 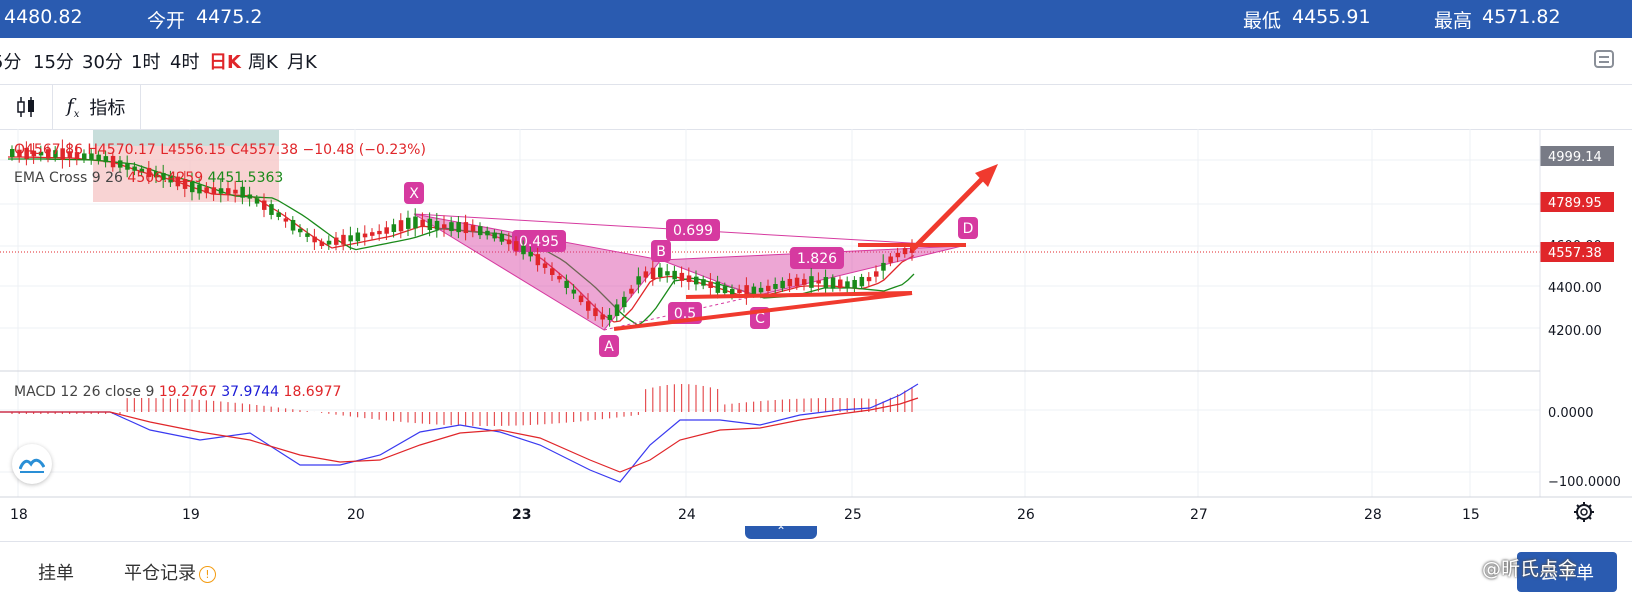 What do you see at coordinates (26, 107) in the screenshot?
I see `chart-type-button` at bounding box center [26, 107].